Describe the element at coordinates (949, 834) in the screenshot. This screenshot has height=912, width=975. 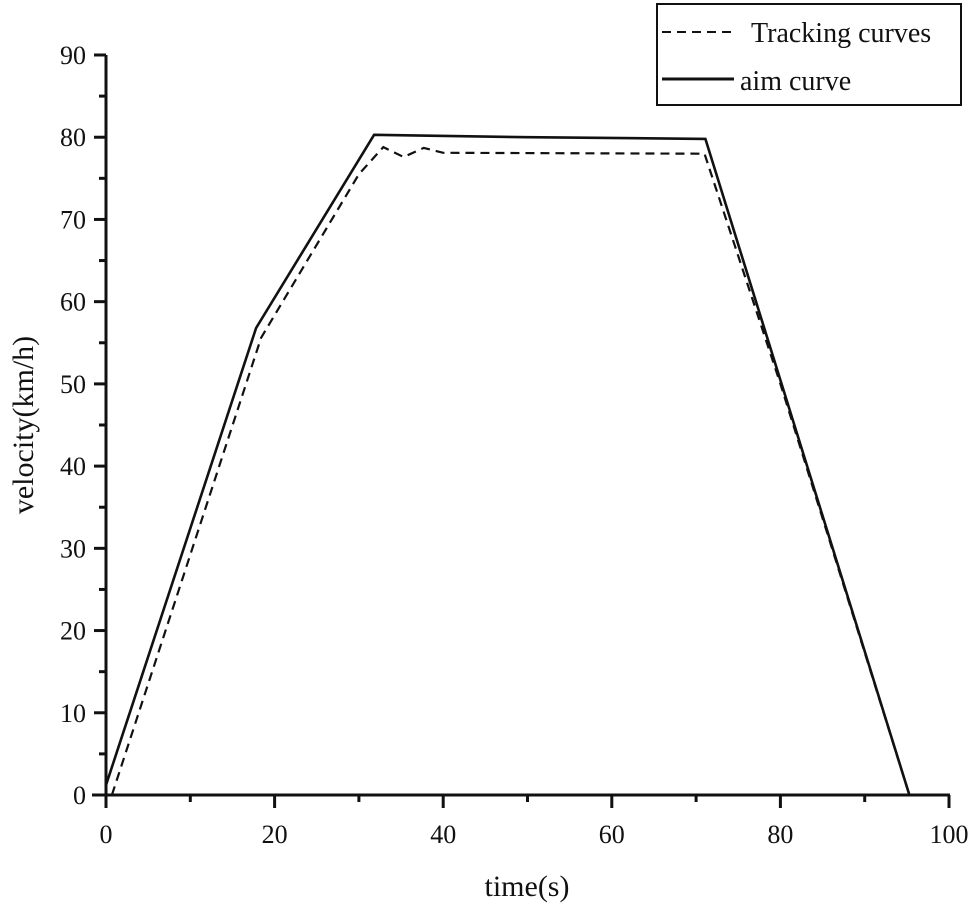
I see `x-tick-label: 100` at that location.